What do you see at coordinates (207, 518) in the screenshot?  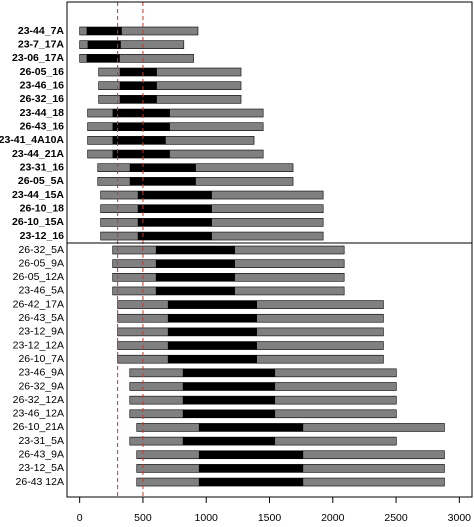 I see `x-tick-label: 1000` at bounding box center [207, 518].